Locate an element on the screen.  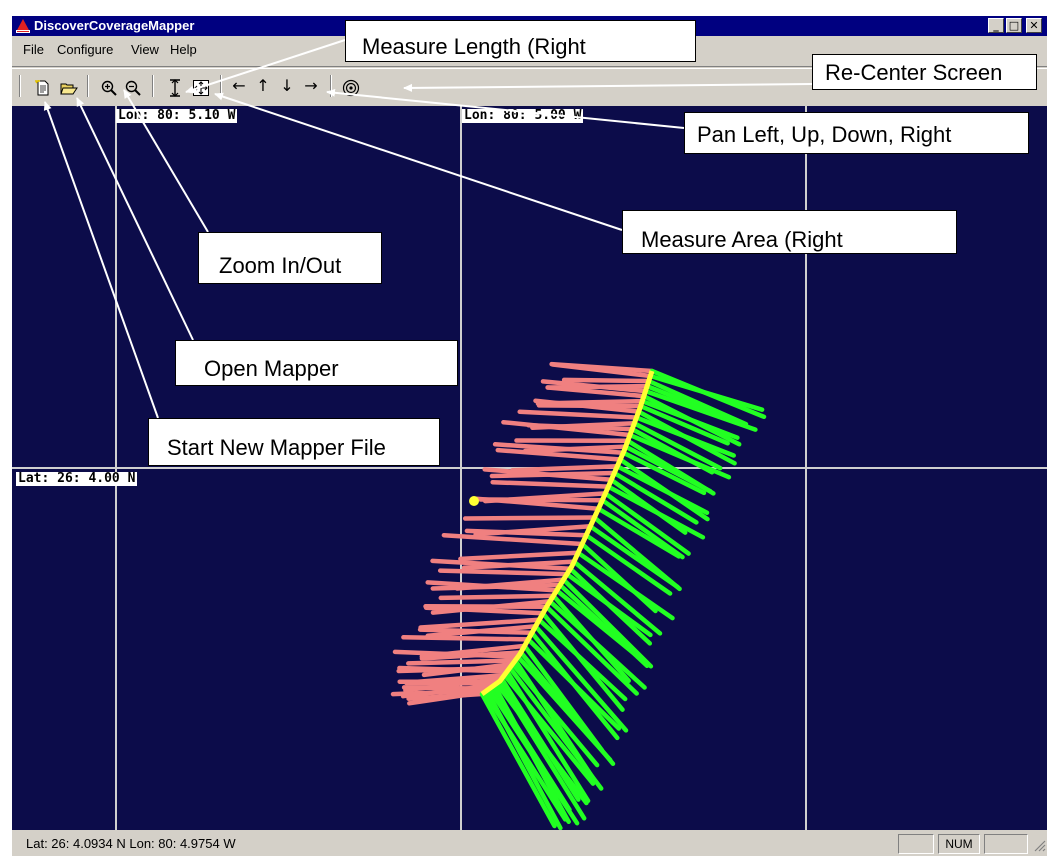
ship-track-line is located at coordinates (567, 533).